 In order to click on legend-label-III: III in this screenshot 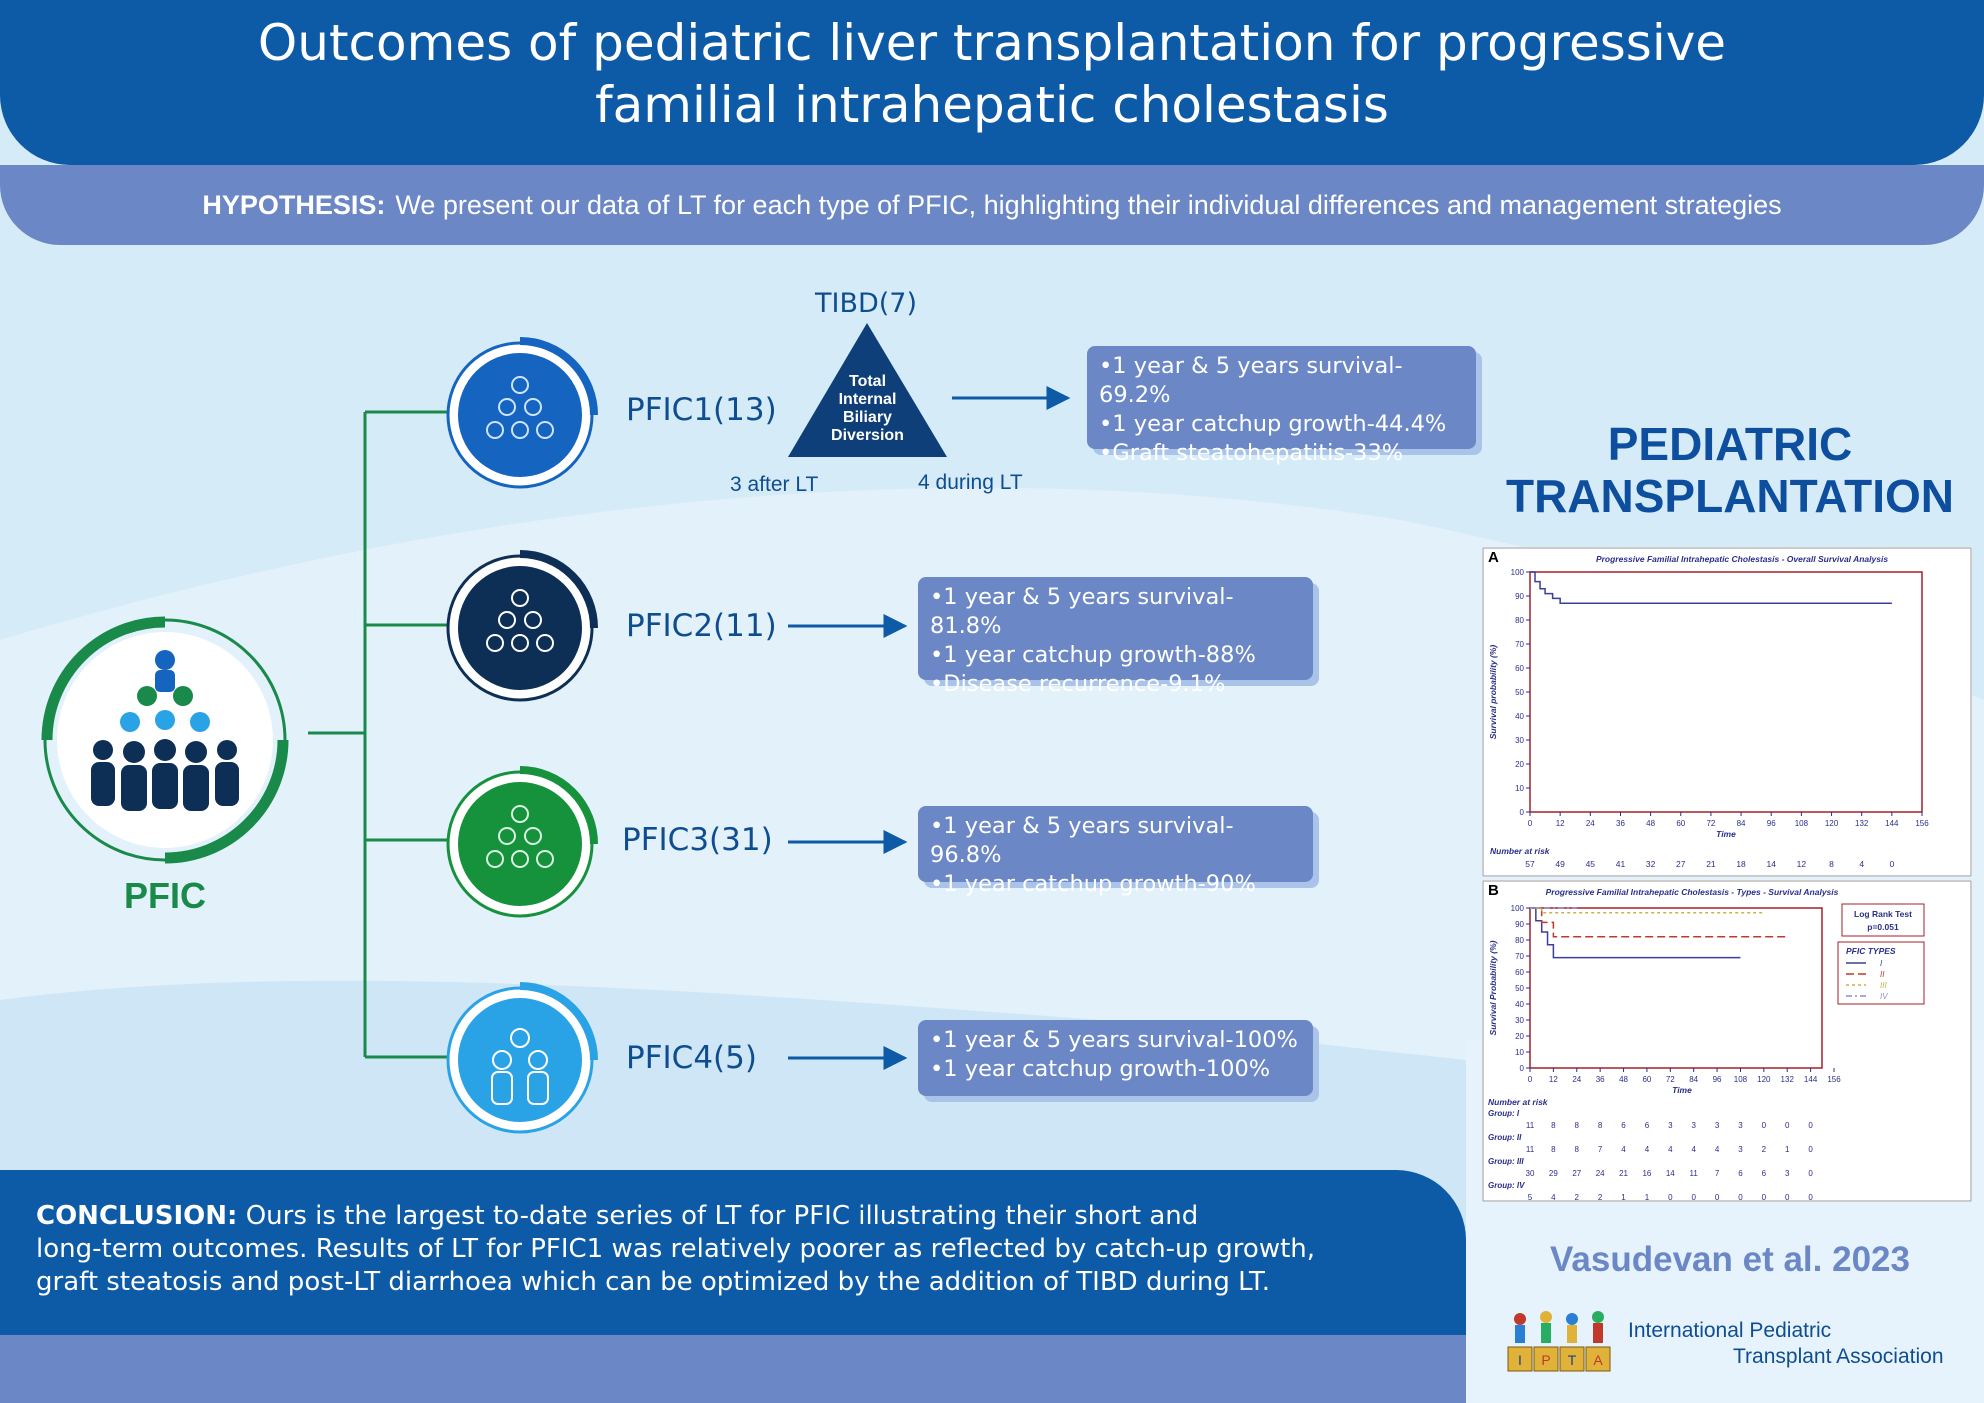, I will do `click(1883, 985)`.